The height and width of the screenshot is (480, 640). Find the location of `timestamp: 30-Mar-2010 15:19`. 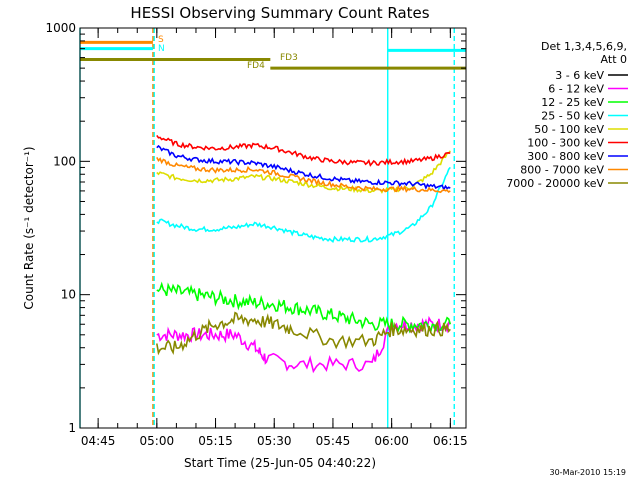

timestamp: 30-Mar-2010 15:19 is located at coordinates (588, 472).